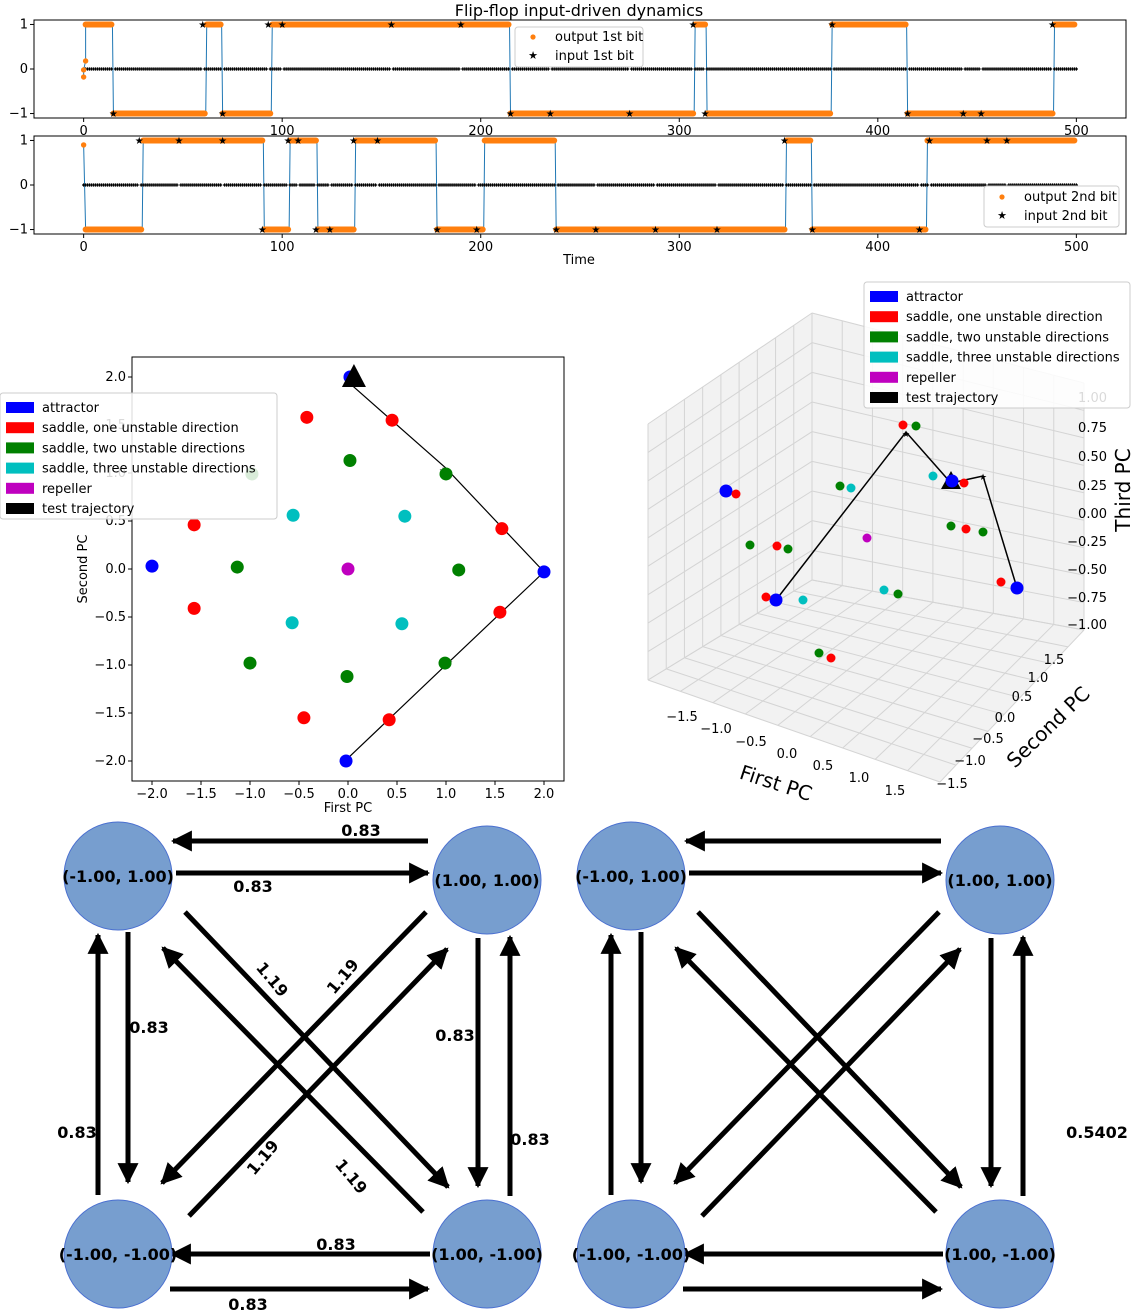 Image resolution: width=1145 pixels, height=1316 pixels. I want to click on y-tick-label: 0, so click(24, 185).